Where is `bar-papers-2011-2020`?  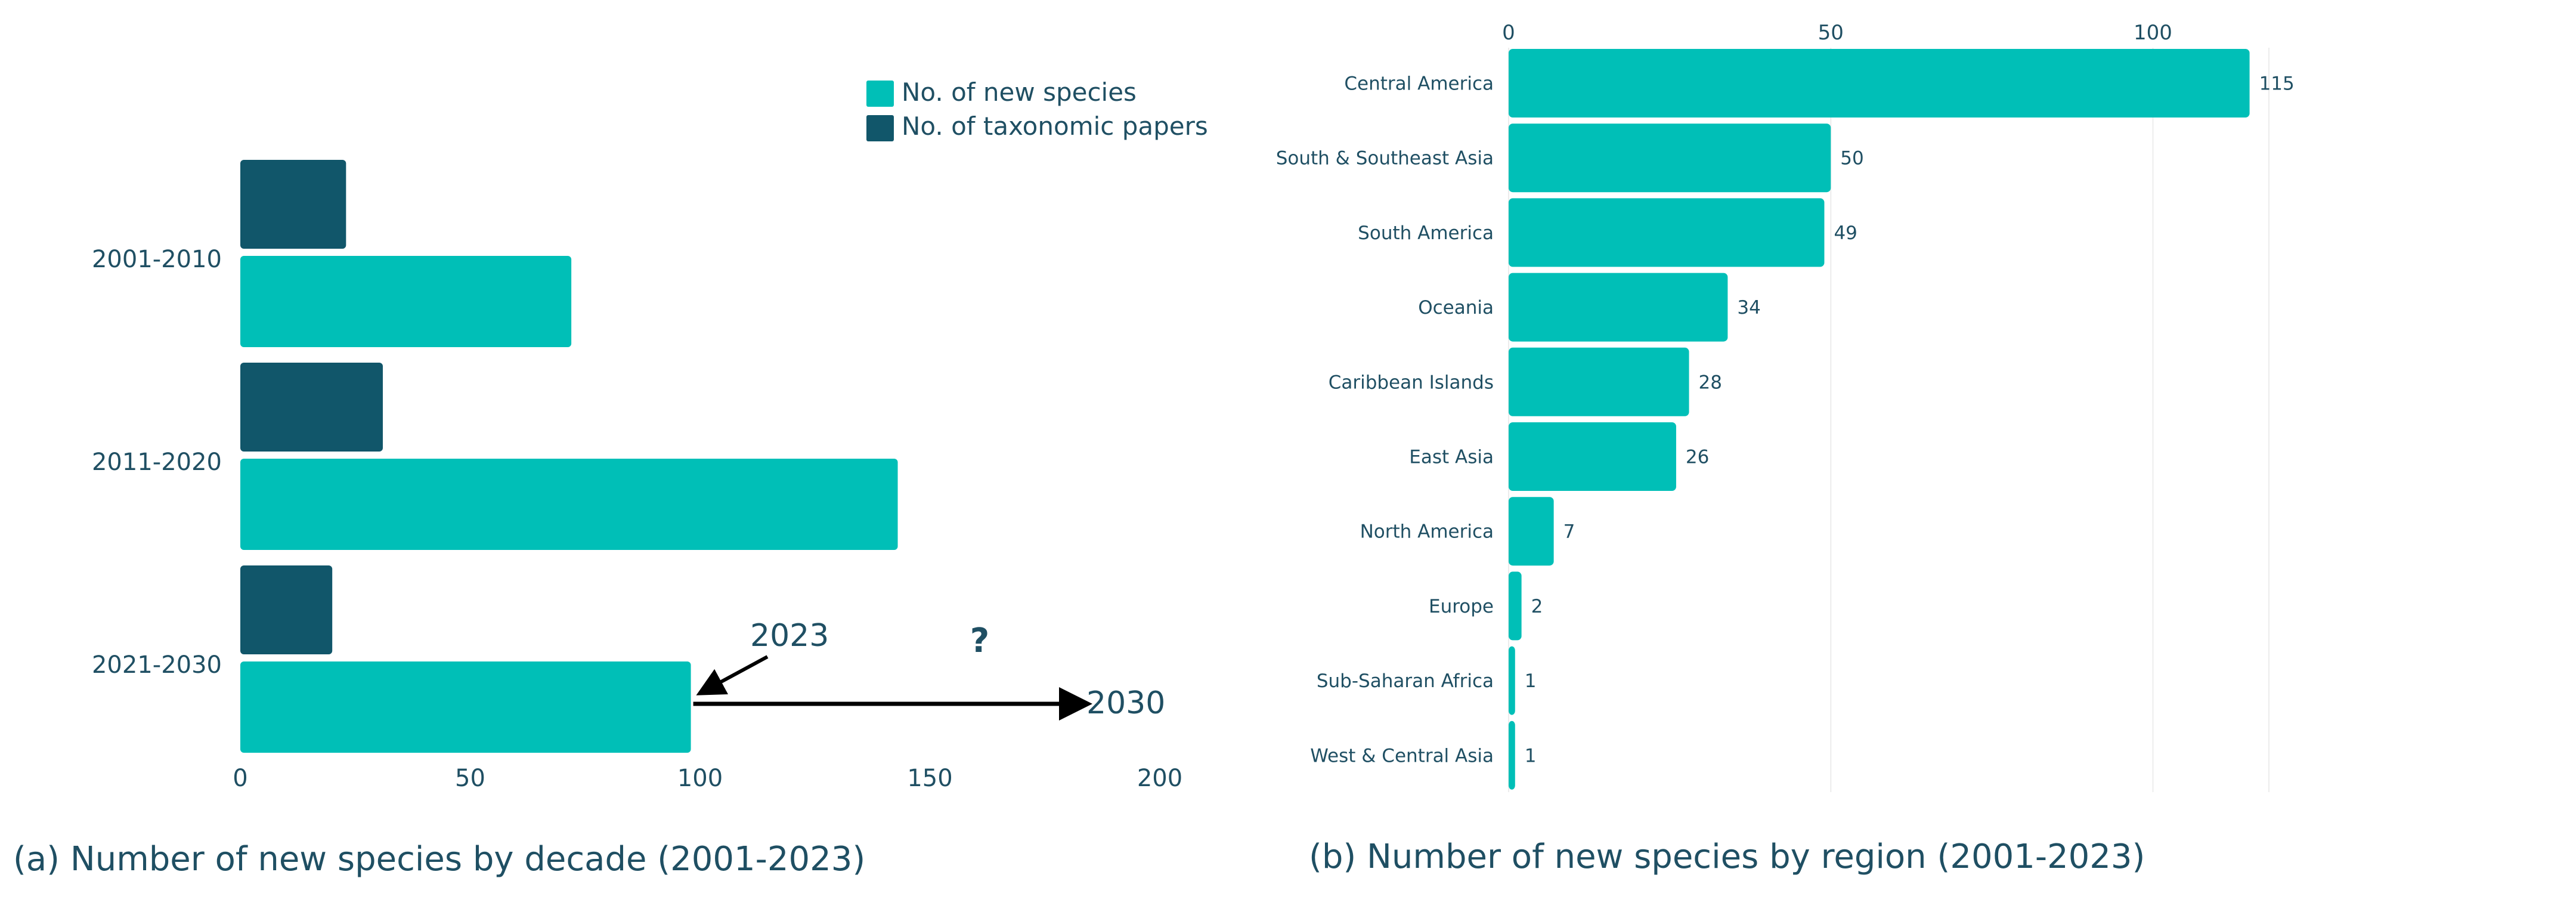
bar-papers-2011-2020 is located at coordinates (312, 407).